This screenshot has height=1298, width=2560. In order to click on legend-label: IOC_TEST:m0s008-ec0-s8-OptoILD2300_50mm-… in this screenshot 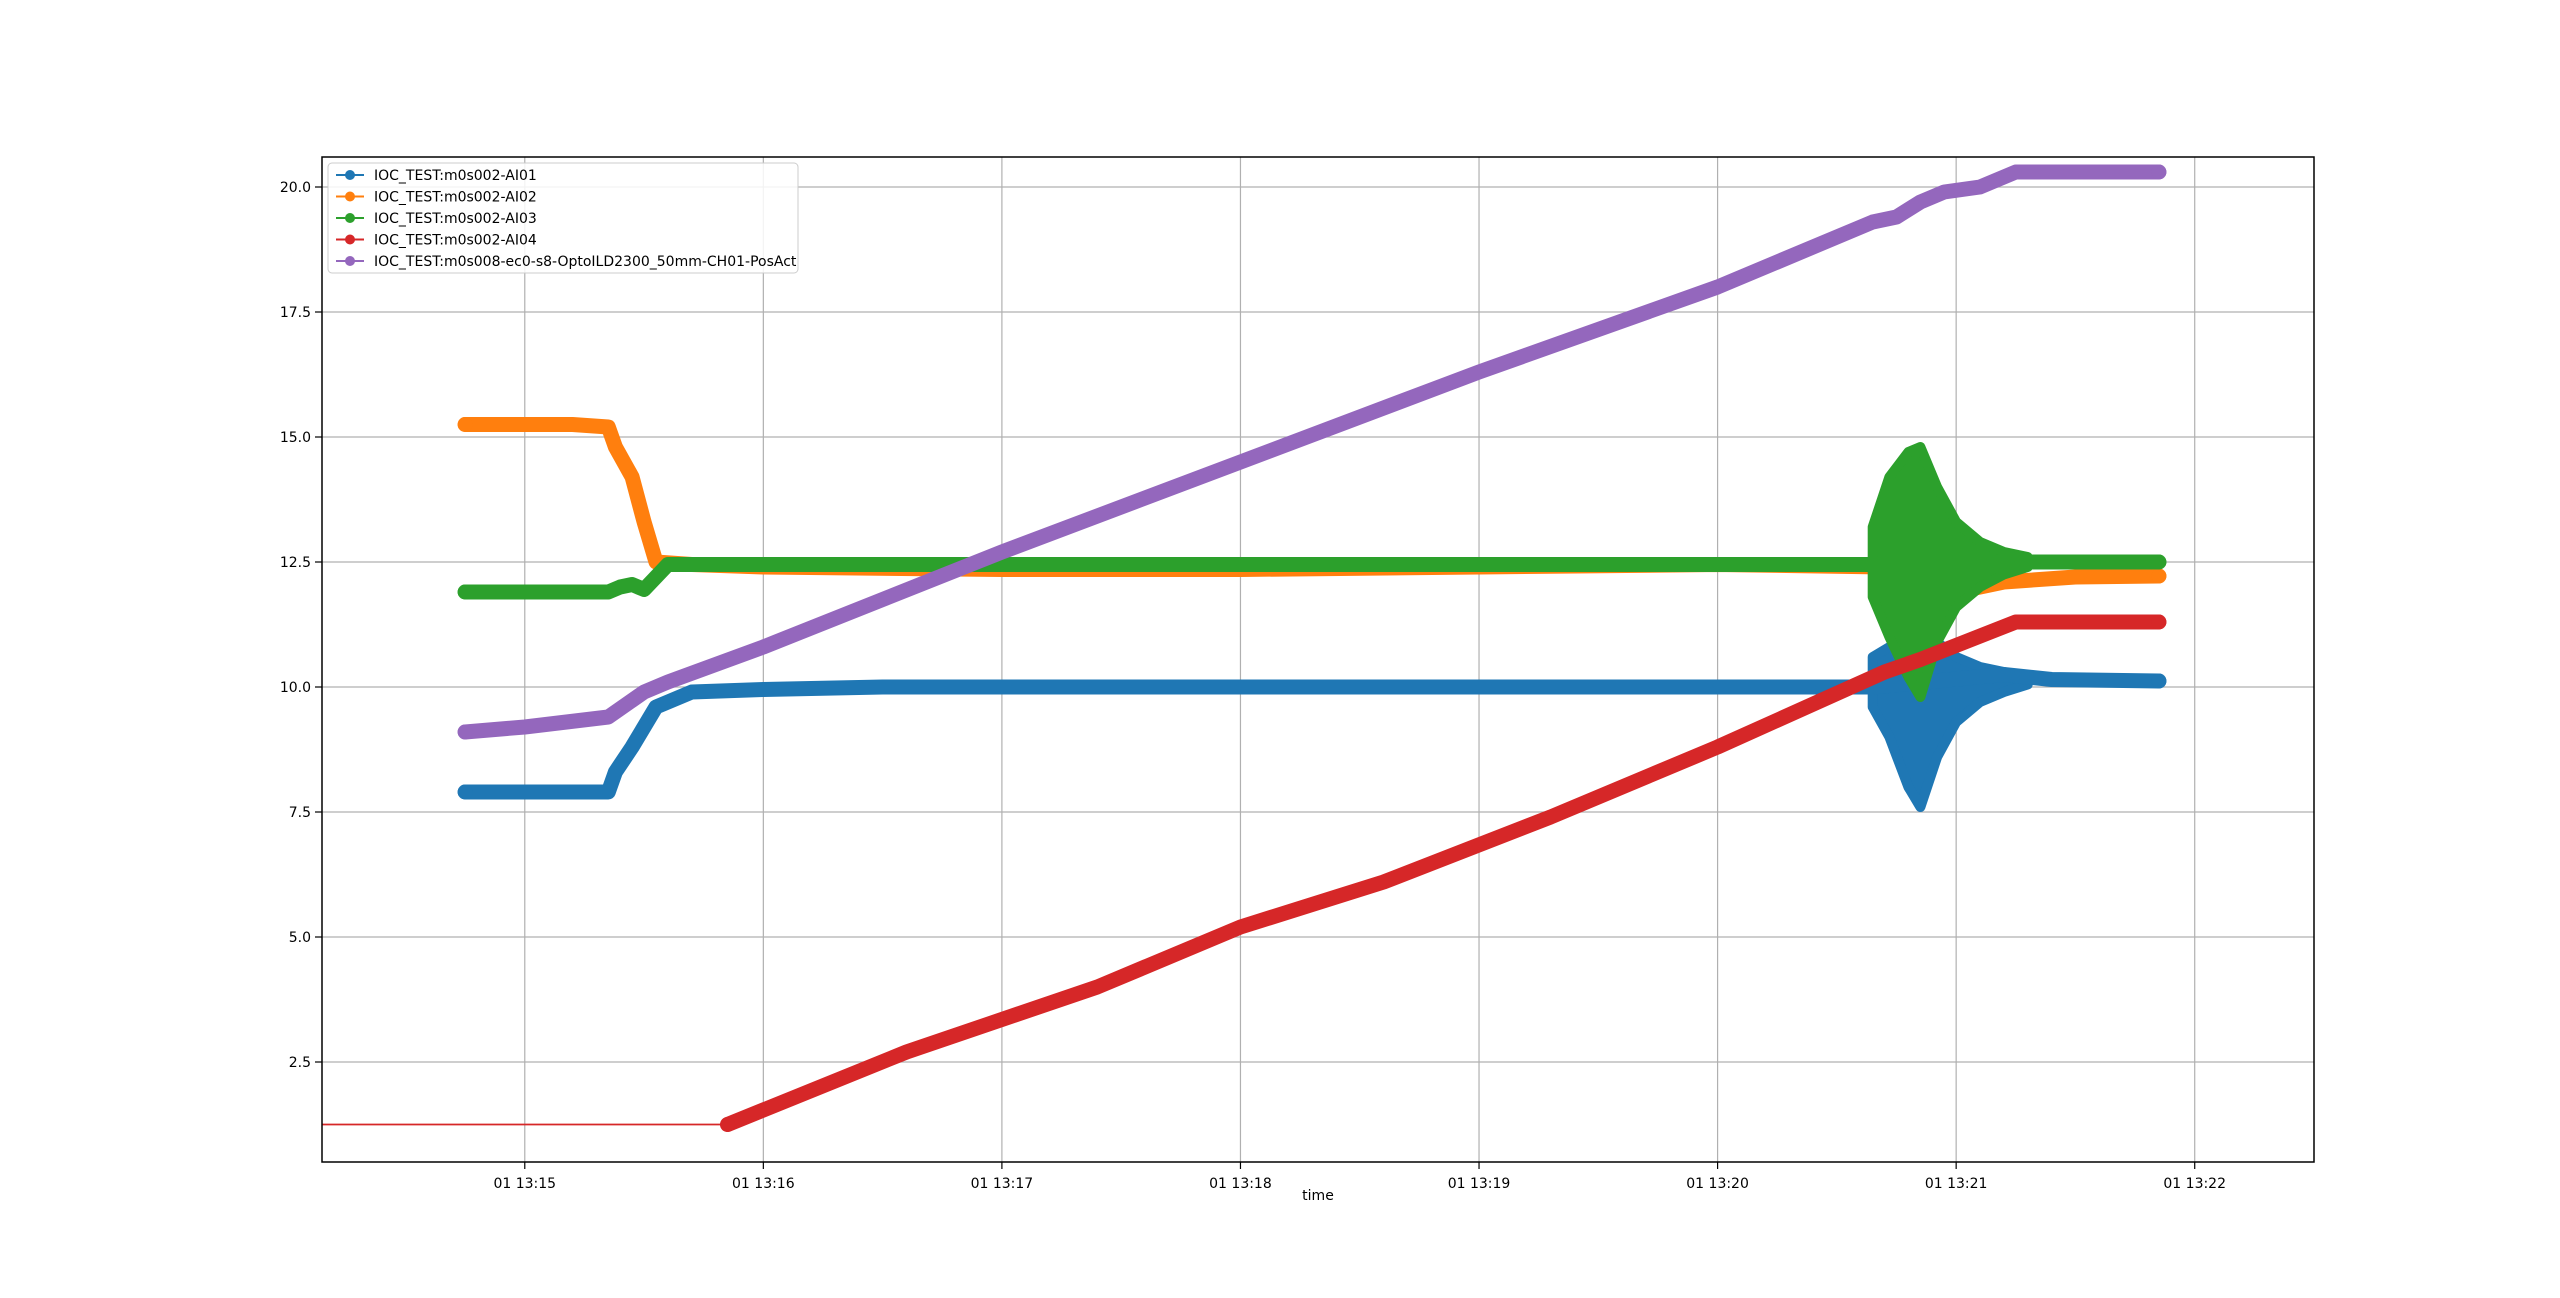, I will do `click(585, 262)`.